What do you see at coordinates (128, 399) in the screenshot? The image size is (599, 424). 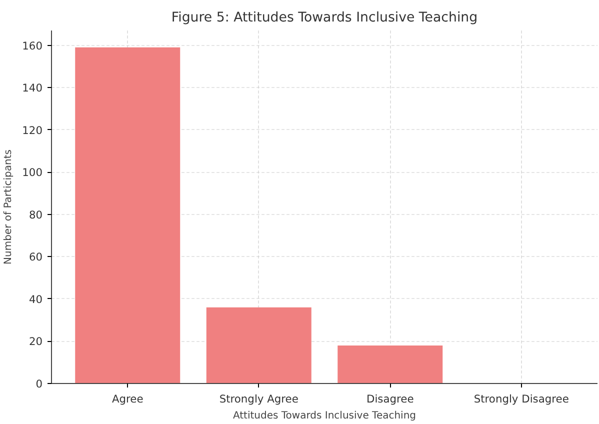 I see `x-tick-label: Agree` at bounding box center [128, 399].